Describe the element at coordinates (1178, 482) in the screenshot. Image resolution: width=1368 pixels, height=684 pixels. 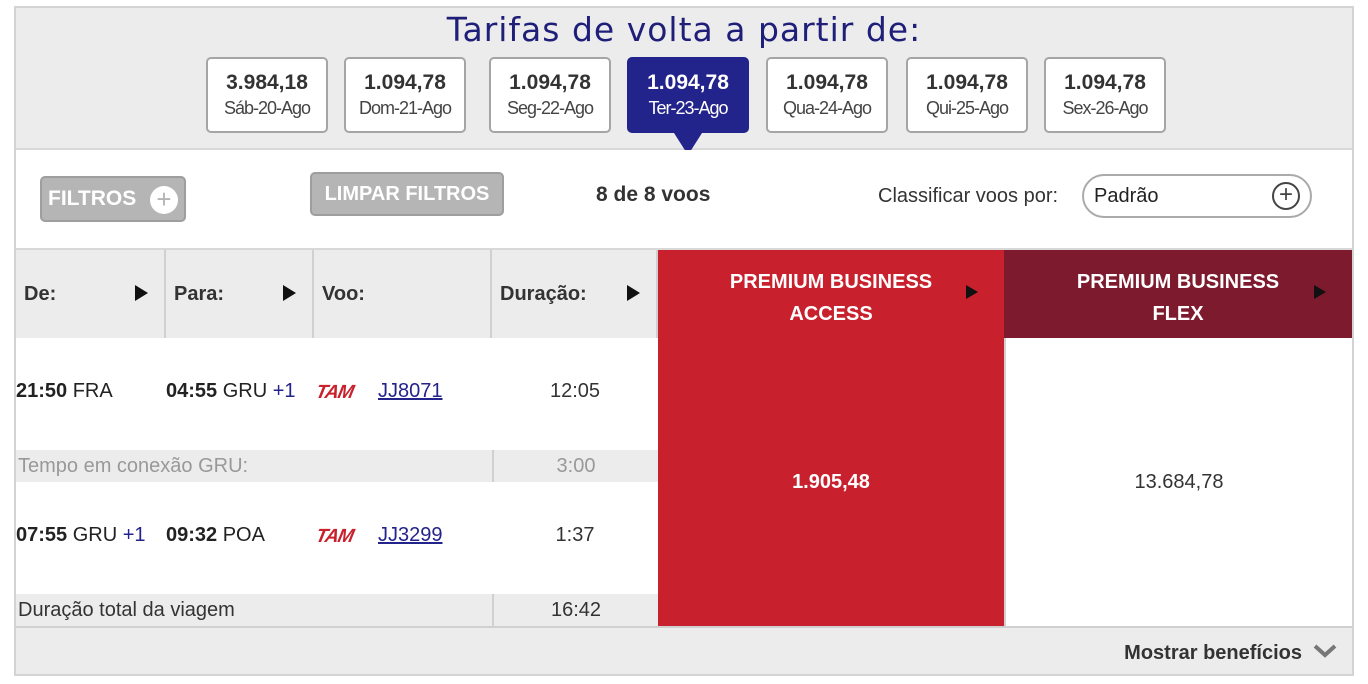
I see `fare-premium-business-flex: 13.684,78` at that location.